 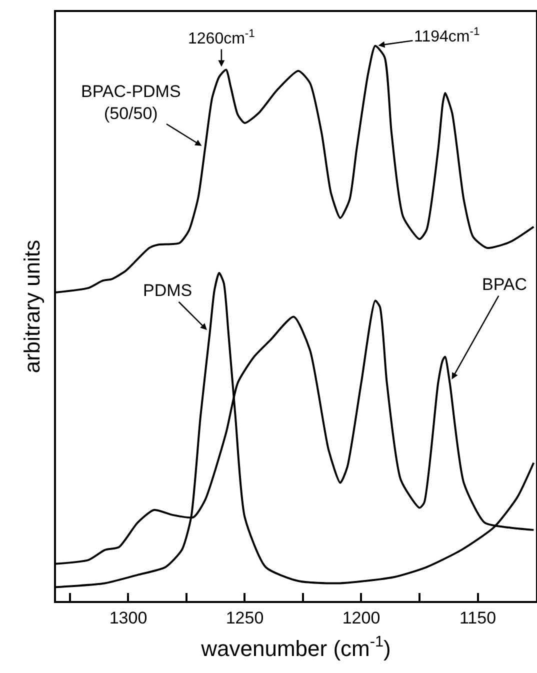 What do you see at coordinates (447, 36) in the screenshot?
I see `annotation: 1194cm$^{-1}$` at bounding box center [447, 36].